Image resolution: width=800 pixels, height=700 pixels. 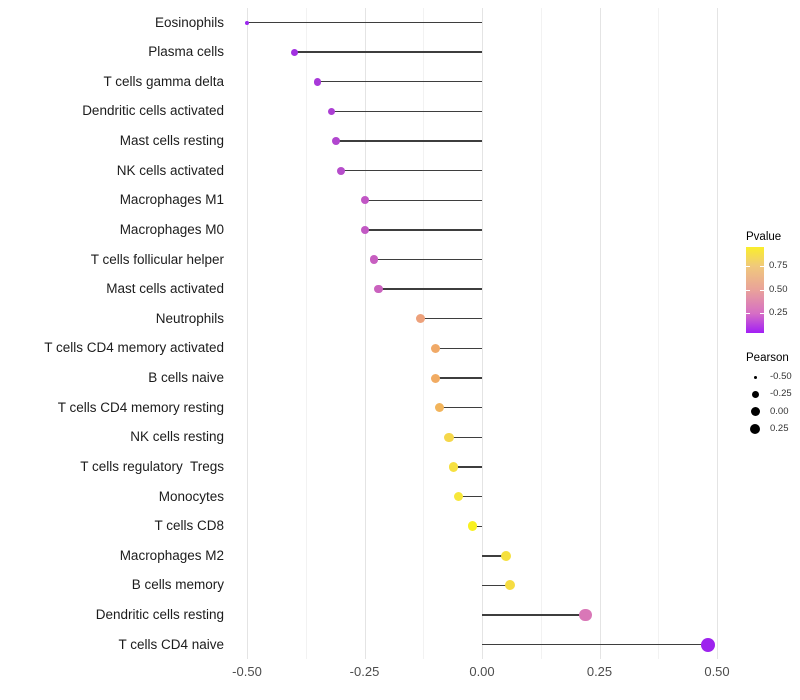 I want to click on pvalue-tick-label: 0.50, so click(x=778, y=289).